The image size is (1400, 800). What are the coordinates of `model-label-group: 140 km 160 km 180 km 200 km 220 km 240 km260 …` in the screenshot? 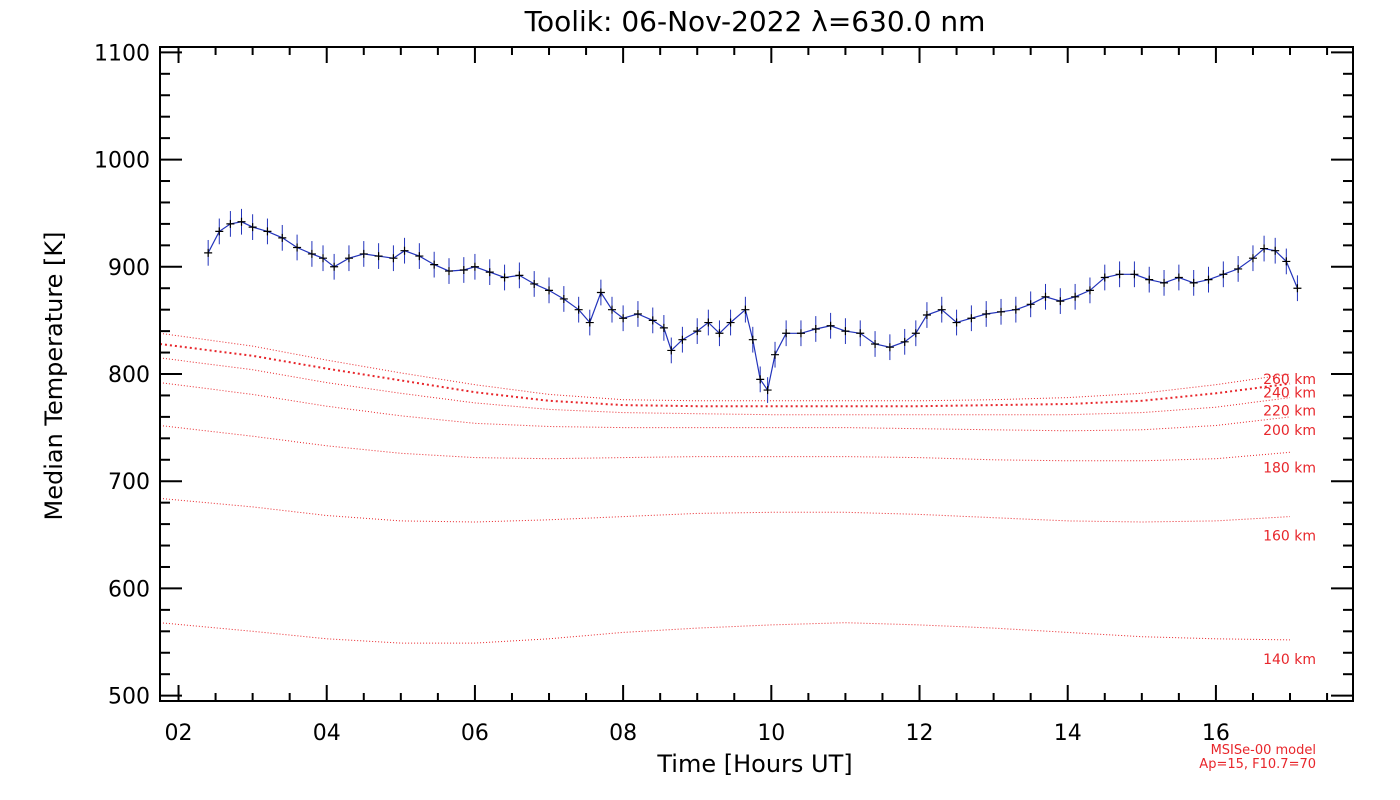 It's located at (1289, 520).